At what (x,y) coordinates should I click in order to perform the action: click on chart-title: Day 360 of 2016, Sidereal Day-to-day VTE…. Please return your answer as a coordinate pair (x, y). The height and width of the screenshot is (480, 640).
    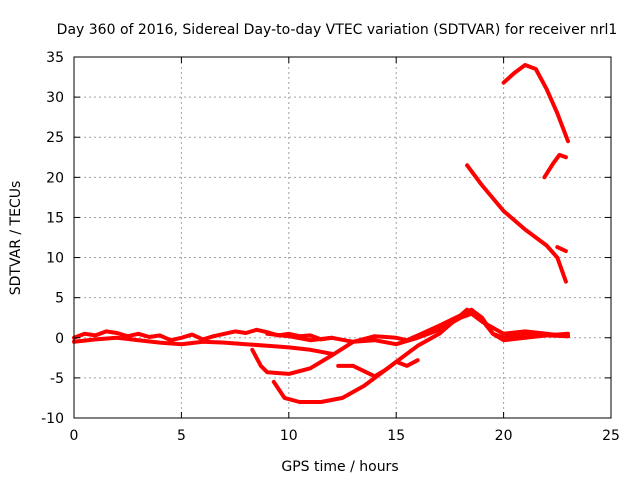
    Looking at the image, I should click on (337, 30).